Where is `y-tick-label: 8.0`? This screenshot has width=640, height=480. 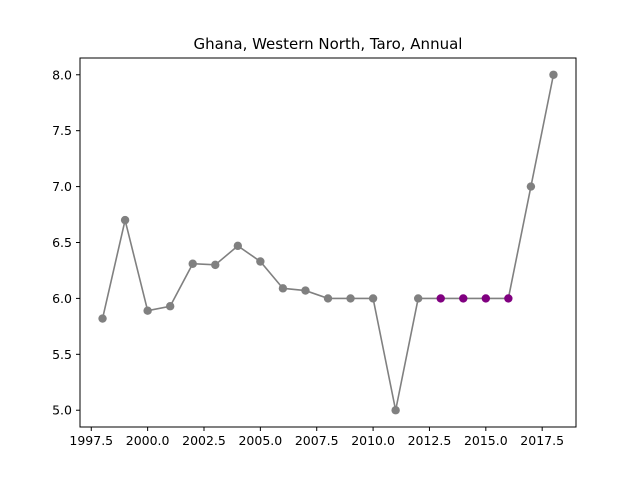
y-tick-label: 8.0 is located at coordinates (62, 74).